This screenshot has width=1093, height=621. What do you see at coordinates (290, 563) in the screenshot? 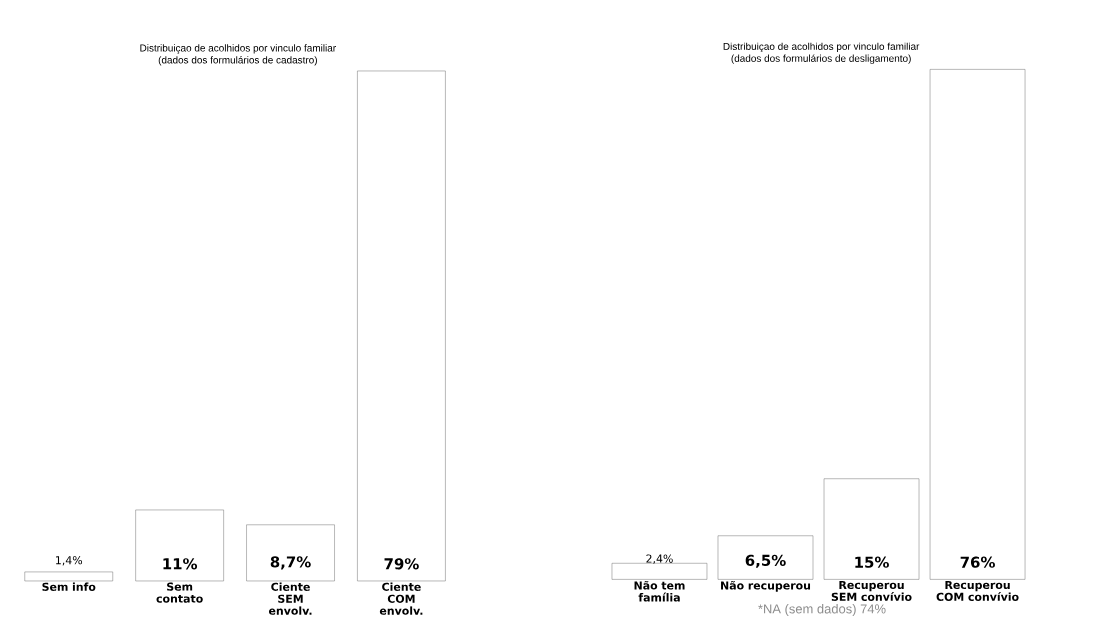
I see `data-label: 8,7%` at bounding box center [290, 563].